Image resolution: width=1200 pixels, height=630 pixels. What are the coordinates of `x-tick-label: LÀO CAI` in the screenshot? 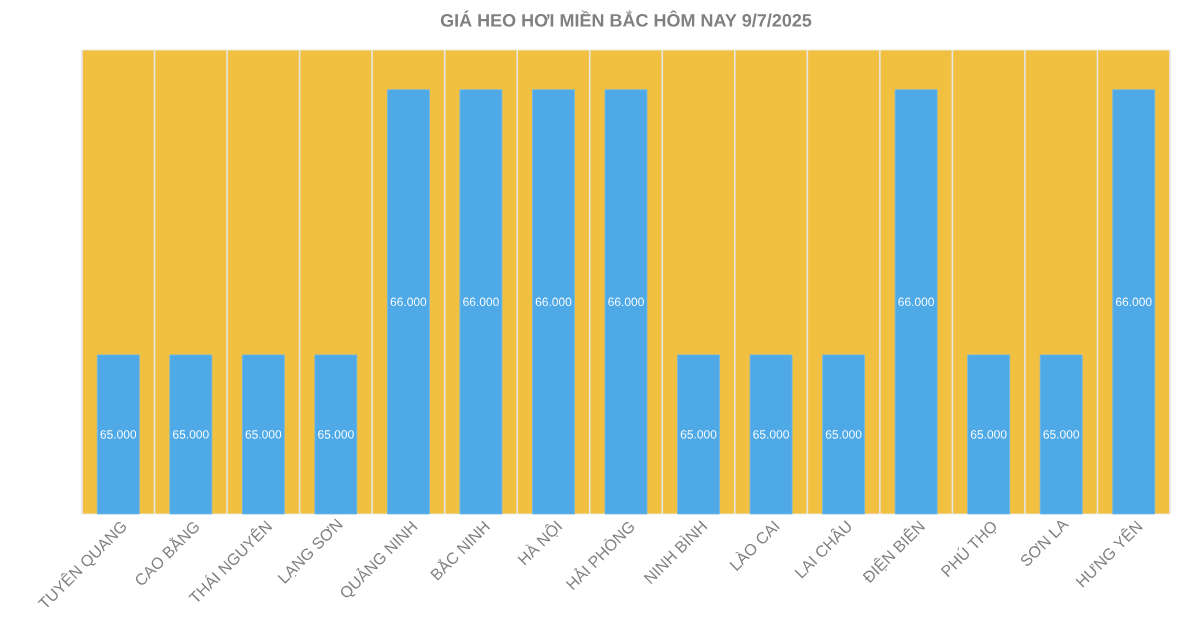 It's located at (754, 545).